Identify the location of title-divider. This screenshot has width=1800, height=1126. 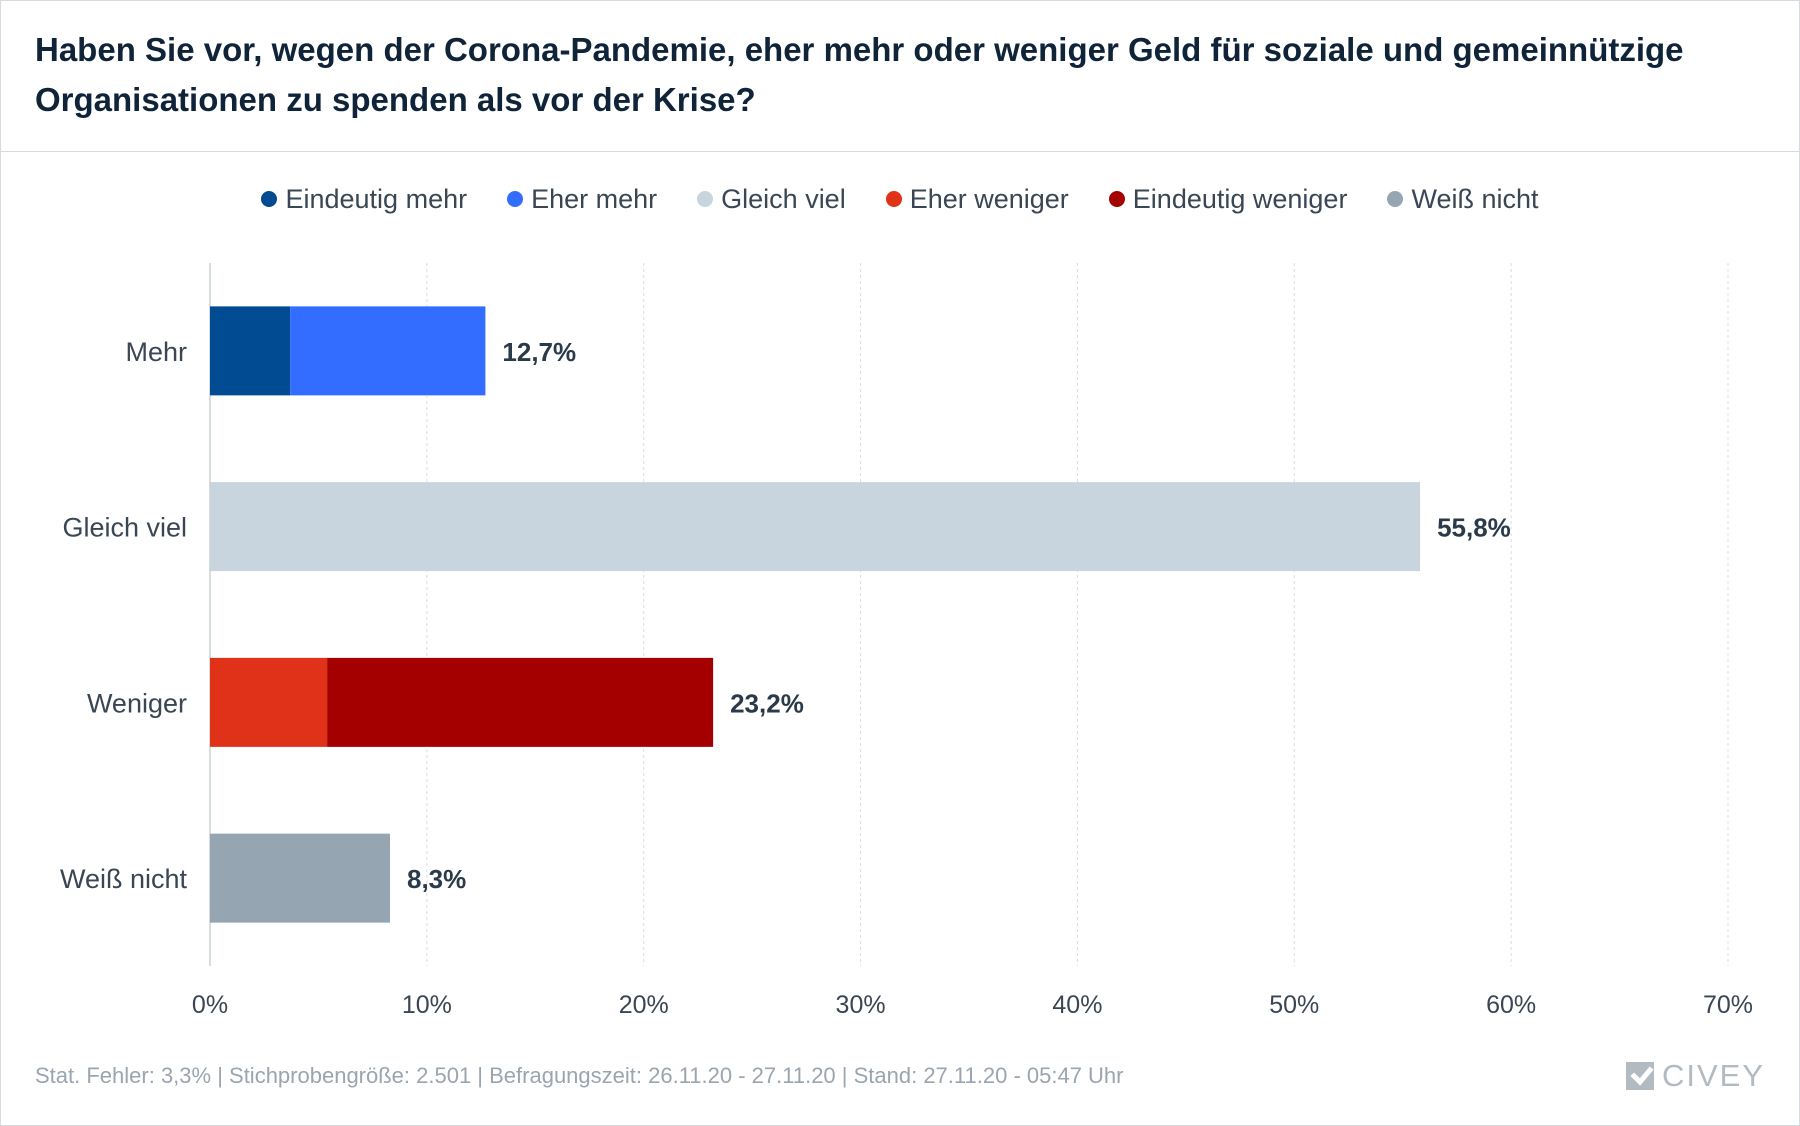
(900, 151).